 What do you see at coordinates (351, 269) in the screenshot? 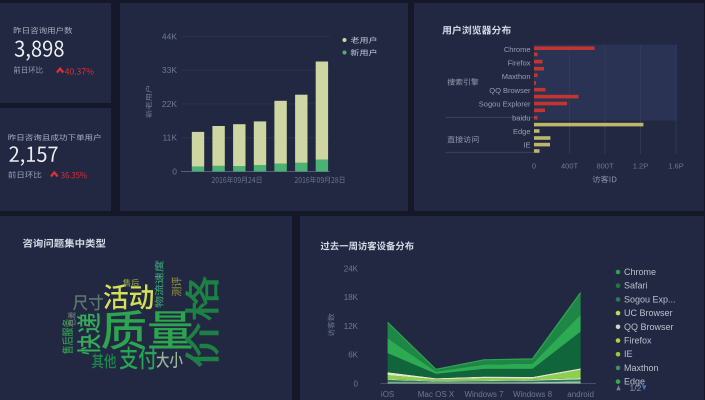
I see `svg-text: 24K` at bounding box center [351, 269].